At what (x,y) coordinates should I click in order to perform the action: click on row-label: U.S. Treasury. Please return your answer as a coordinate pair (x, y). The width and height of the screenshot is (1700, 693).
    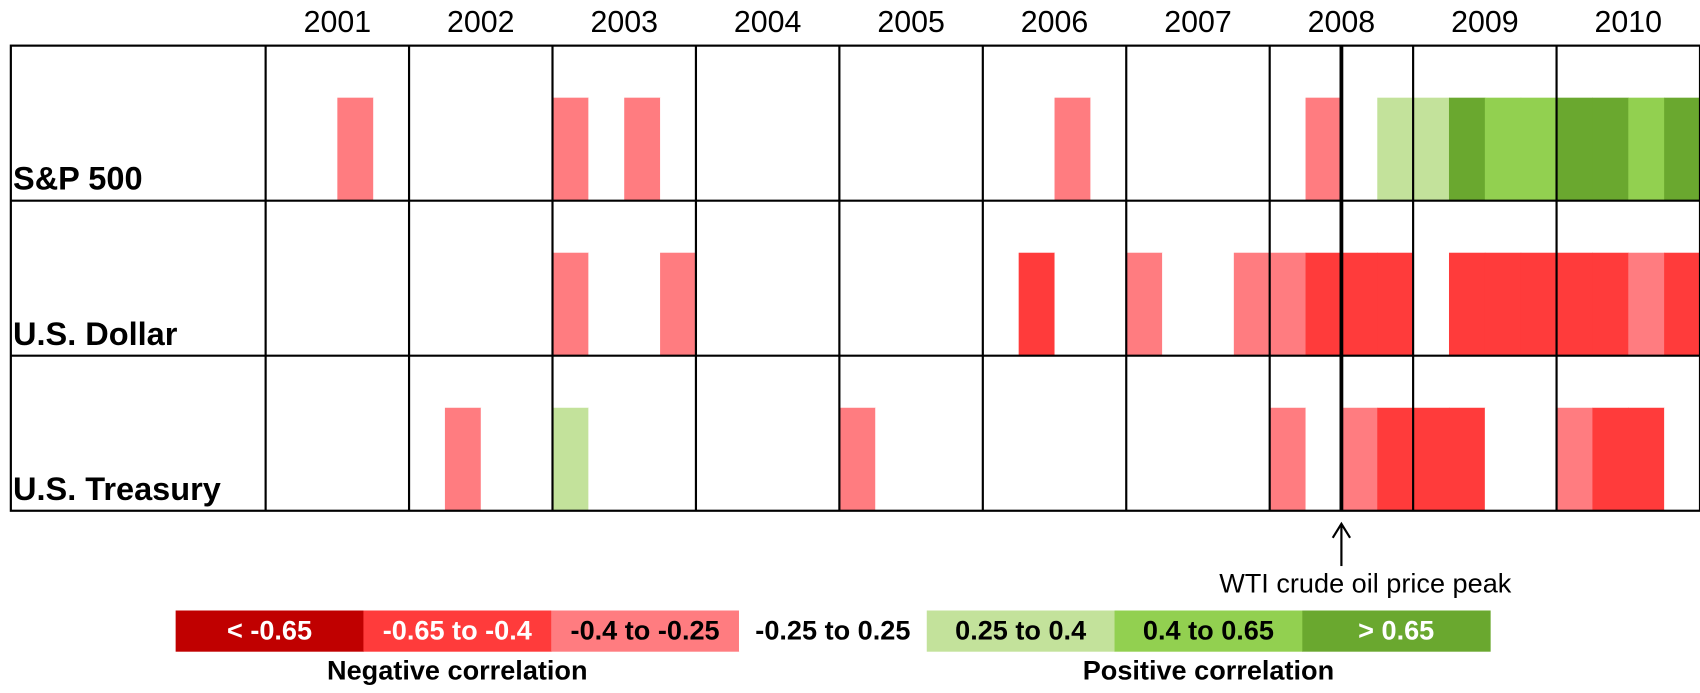
    Looking at the image, I should click on (117, 489).